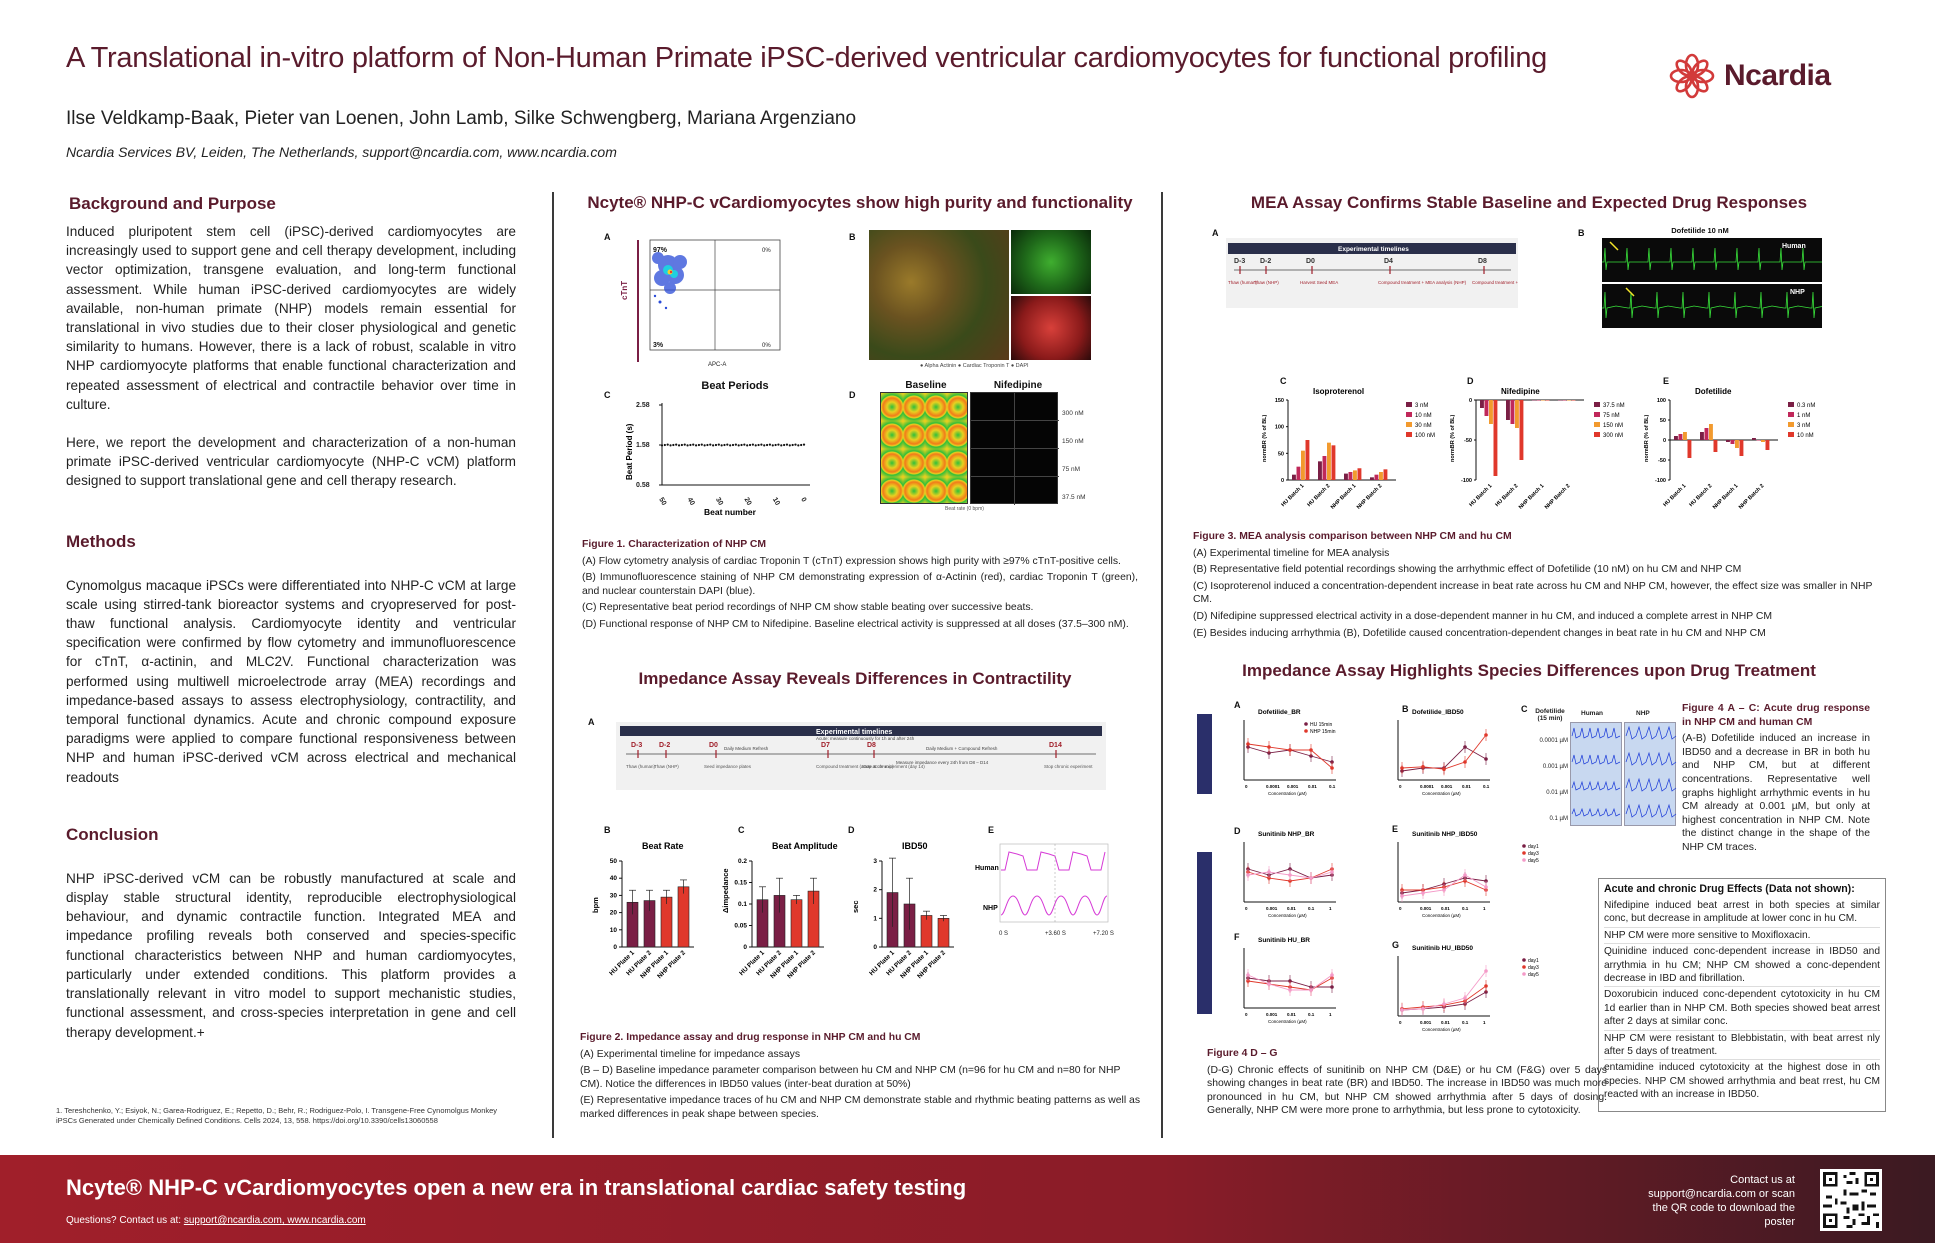 Image resolution: width=1935 pixels, height=1243 pixels. Describe the element at coordinates (766, 346) in the screenshot. I see `flow-q-br: 0%` at that location.